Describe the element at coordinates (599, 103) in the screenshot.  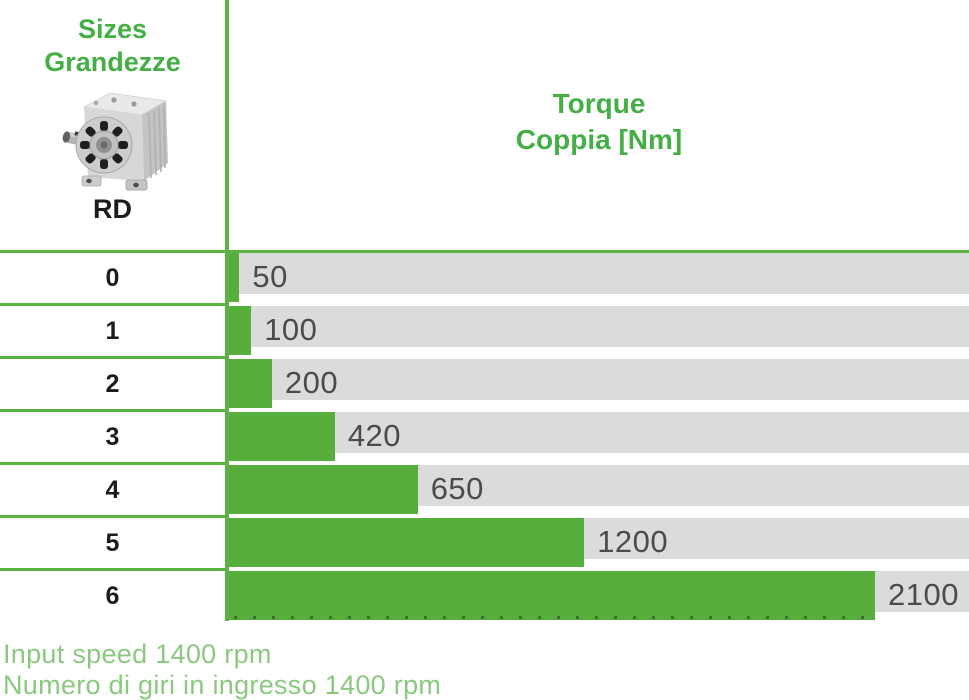
I see `torque-title-en: Torque` at that location.